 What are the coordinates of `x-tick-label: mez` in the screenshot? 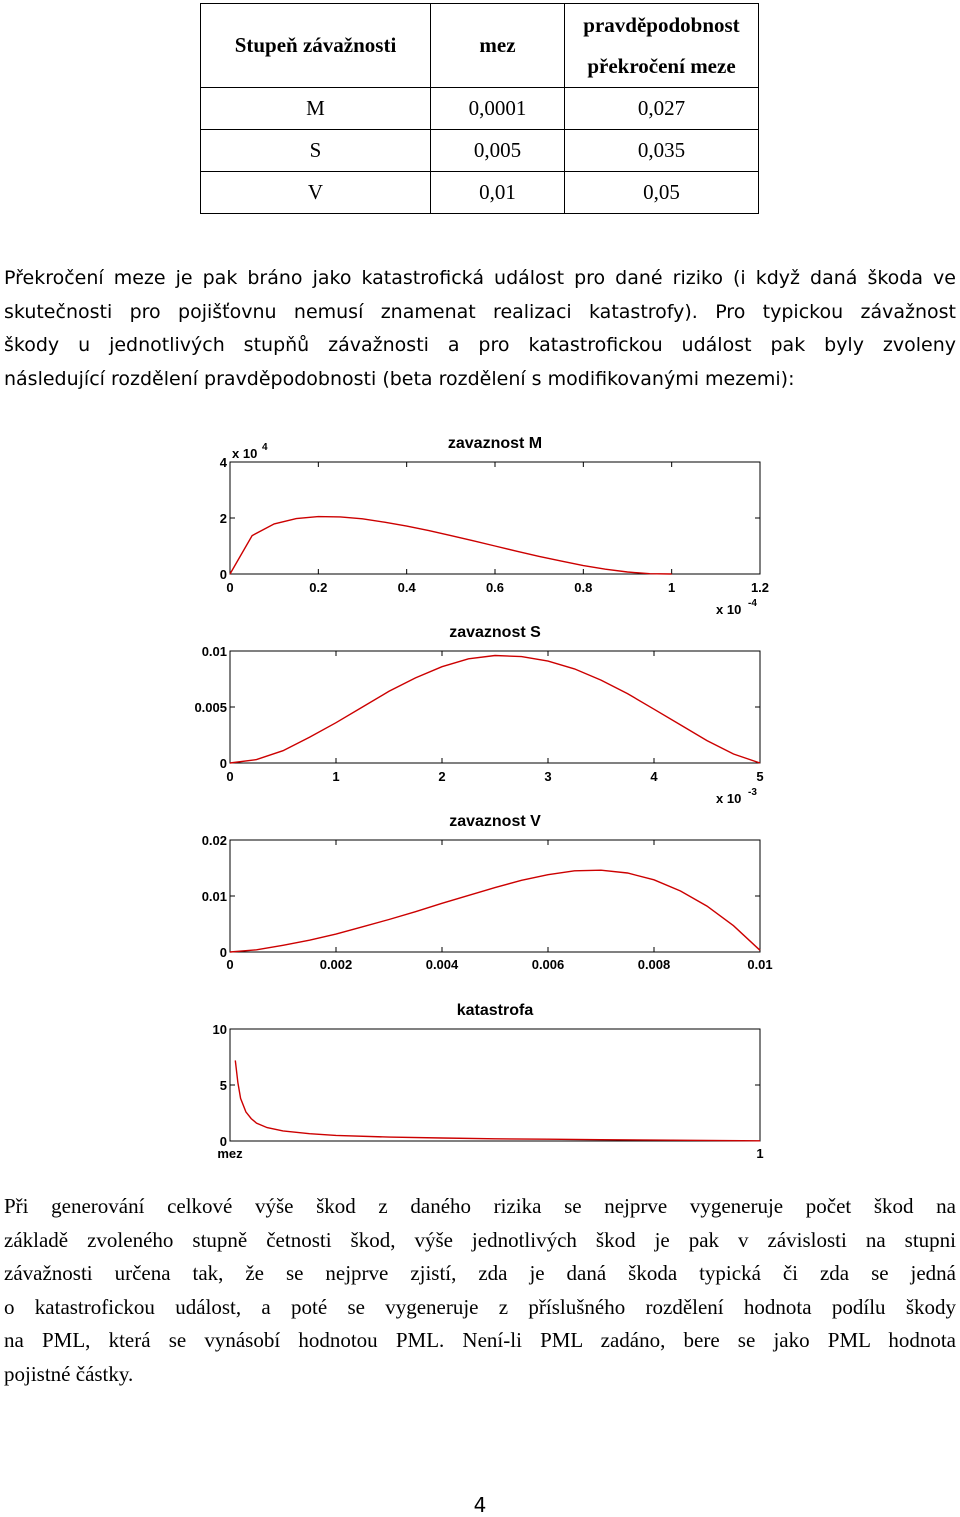 It's located at (230, 1153).